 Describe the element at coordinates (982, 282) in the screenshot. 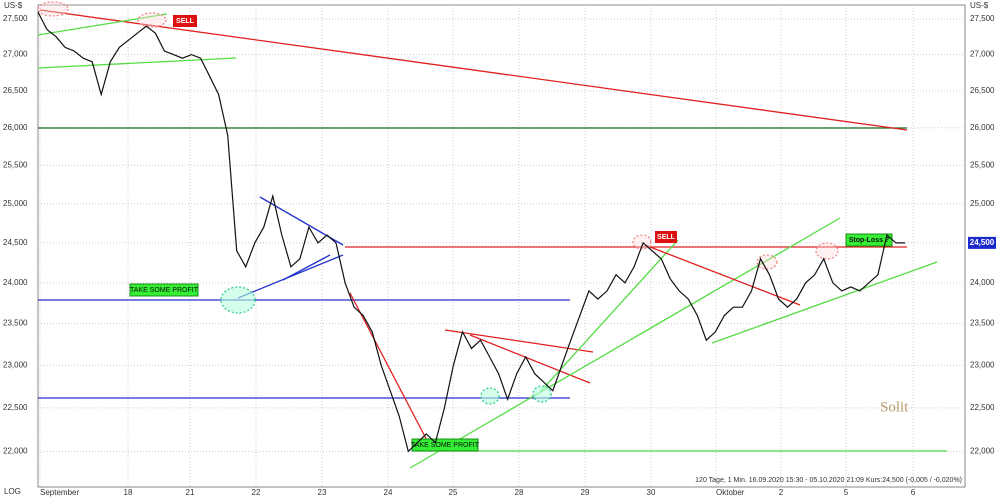

I see `y-tick-label-right: 24,000` at that location.